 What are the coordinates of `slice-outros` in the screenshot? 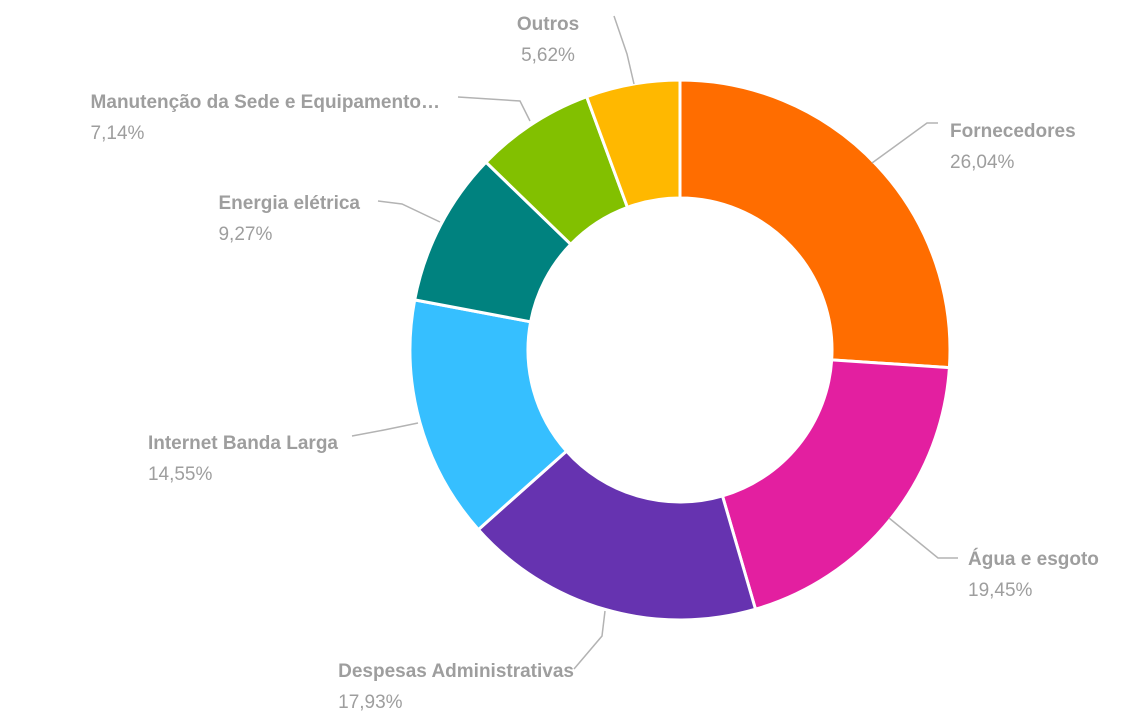 It's located at (633, 144).